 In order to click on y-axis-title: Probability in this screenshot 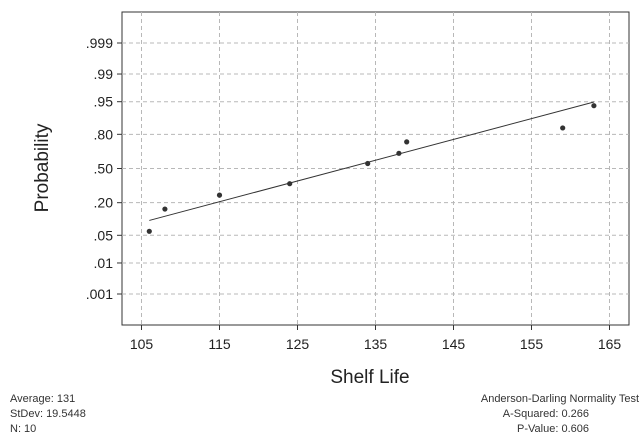, I will do `click(42, 167)`.